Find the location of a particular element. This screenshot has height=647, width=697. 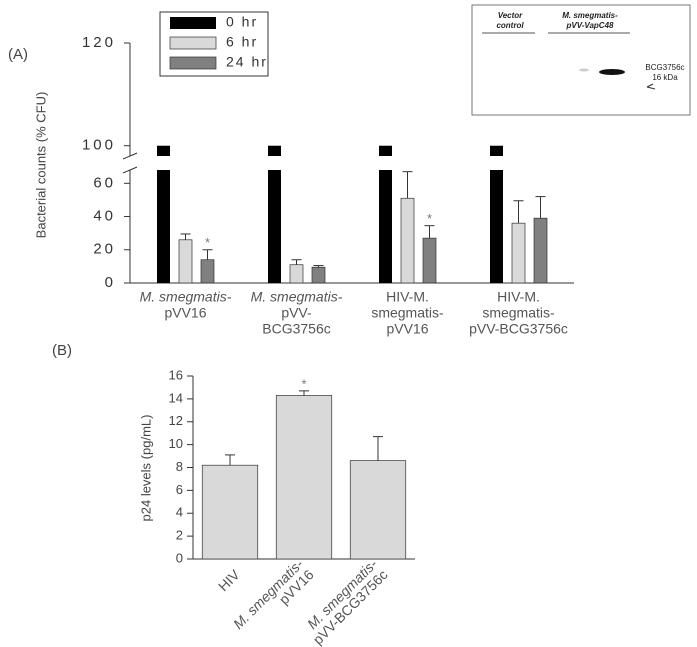

y-tick-label: 6 is located at coordinates (179, 489).